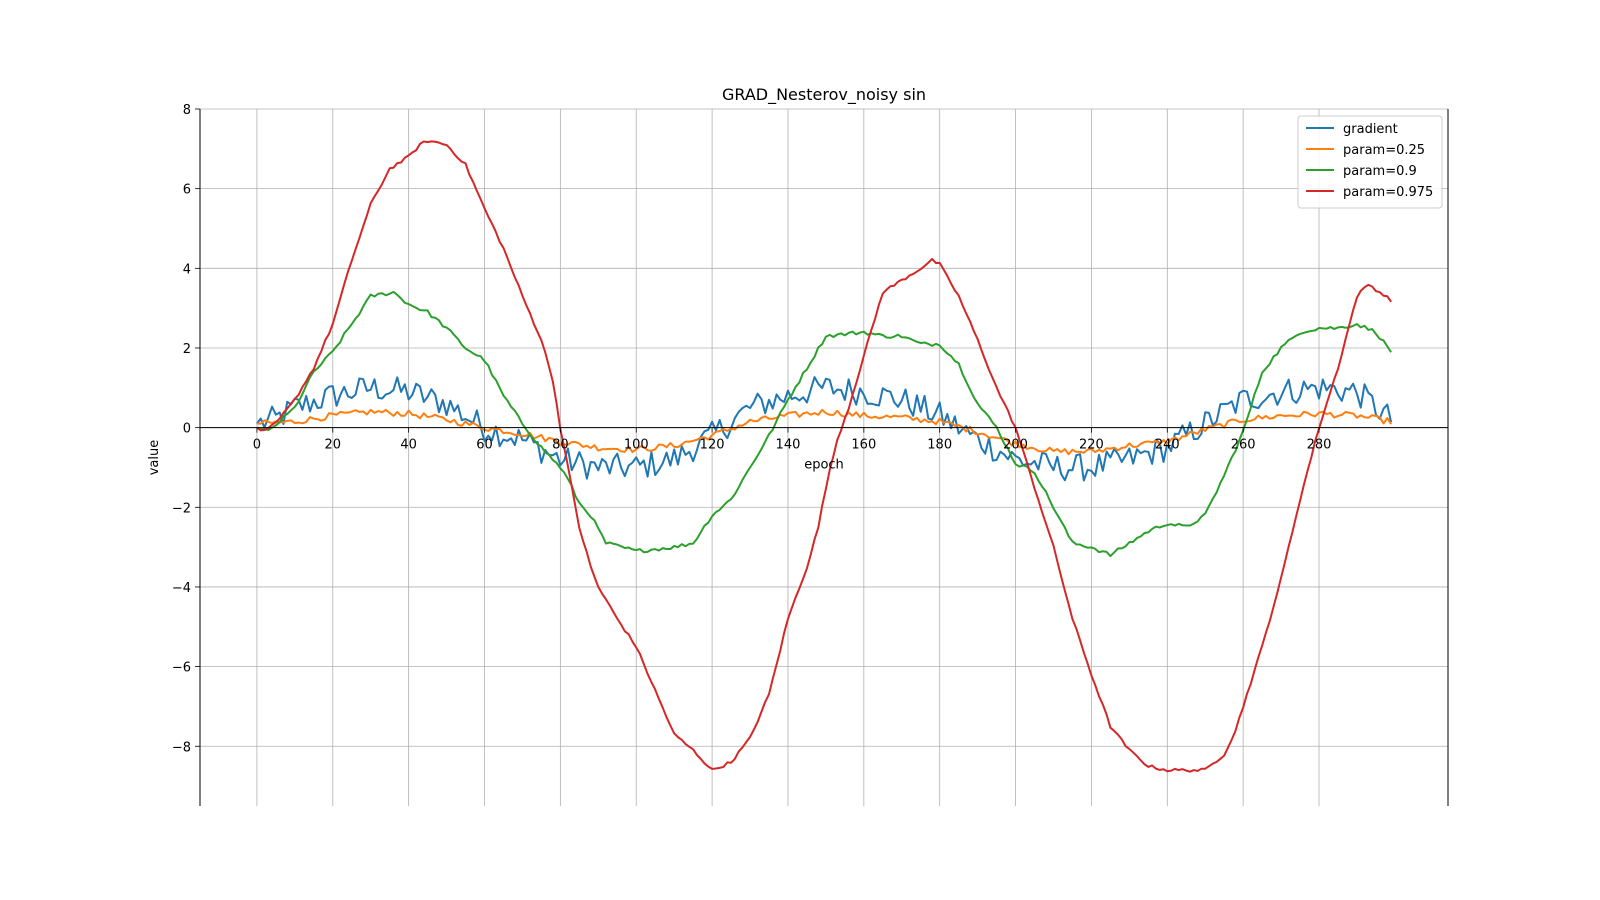 This screenshot has width=1600, height=900. What do you see at coordinates (939, 445) in the screenshot?
I see `x-tick-label: 180` at bounding box center [939, 445].